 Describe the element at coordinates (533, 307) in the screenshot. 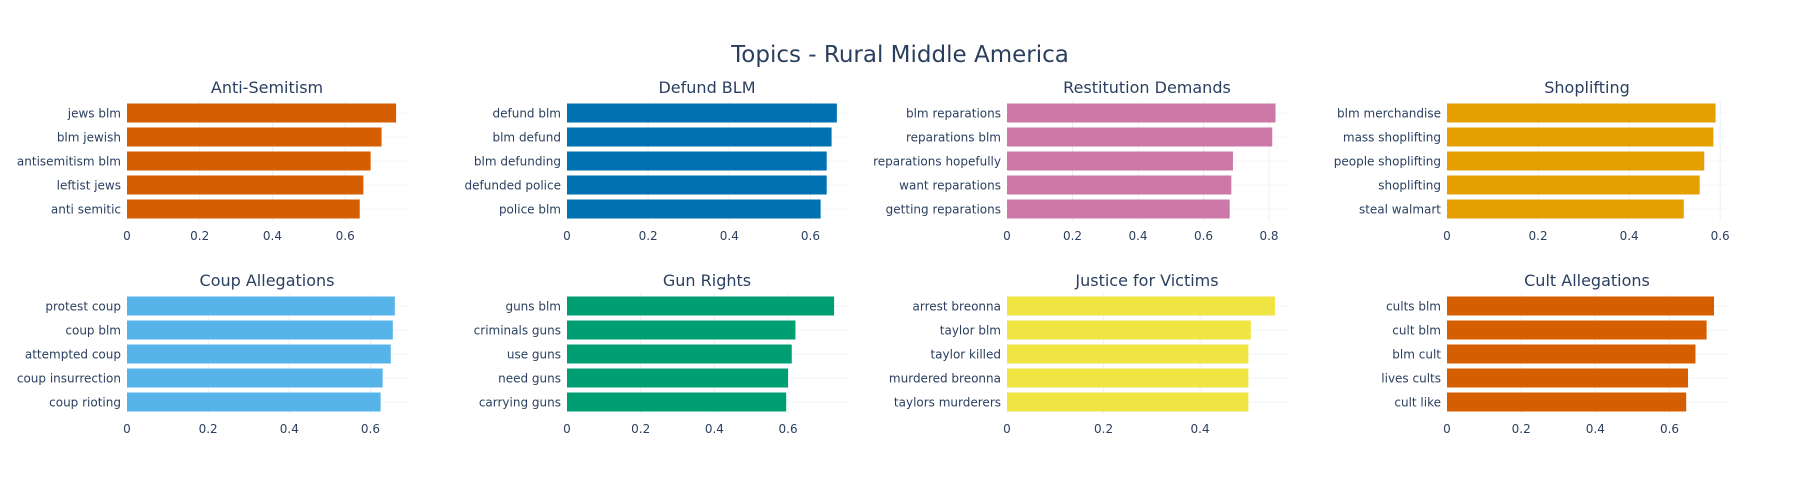

I see `category-label: guns blm` at that location.